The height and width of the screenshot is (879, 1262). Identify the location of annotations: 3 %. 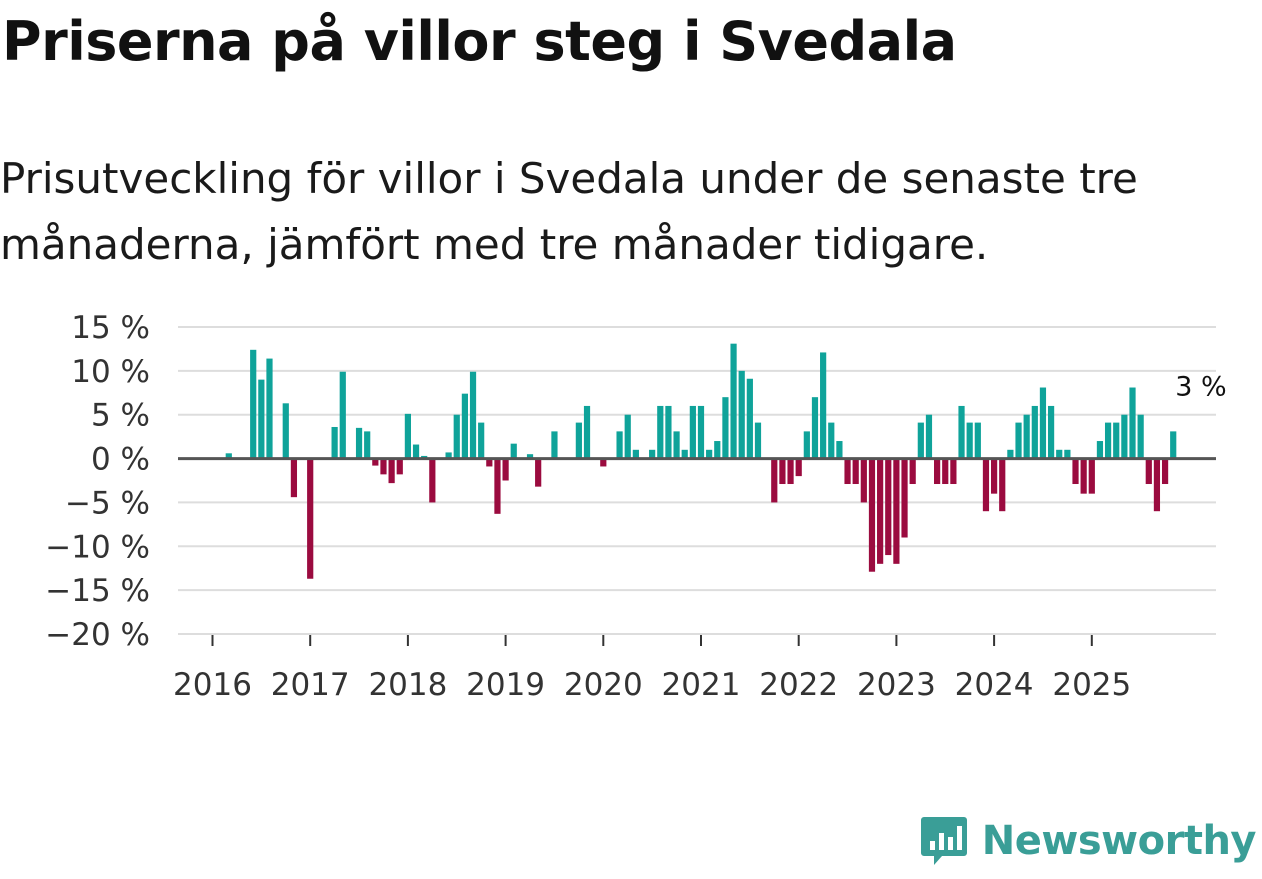
(1200, 386).